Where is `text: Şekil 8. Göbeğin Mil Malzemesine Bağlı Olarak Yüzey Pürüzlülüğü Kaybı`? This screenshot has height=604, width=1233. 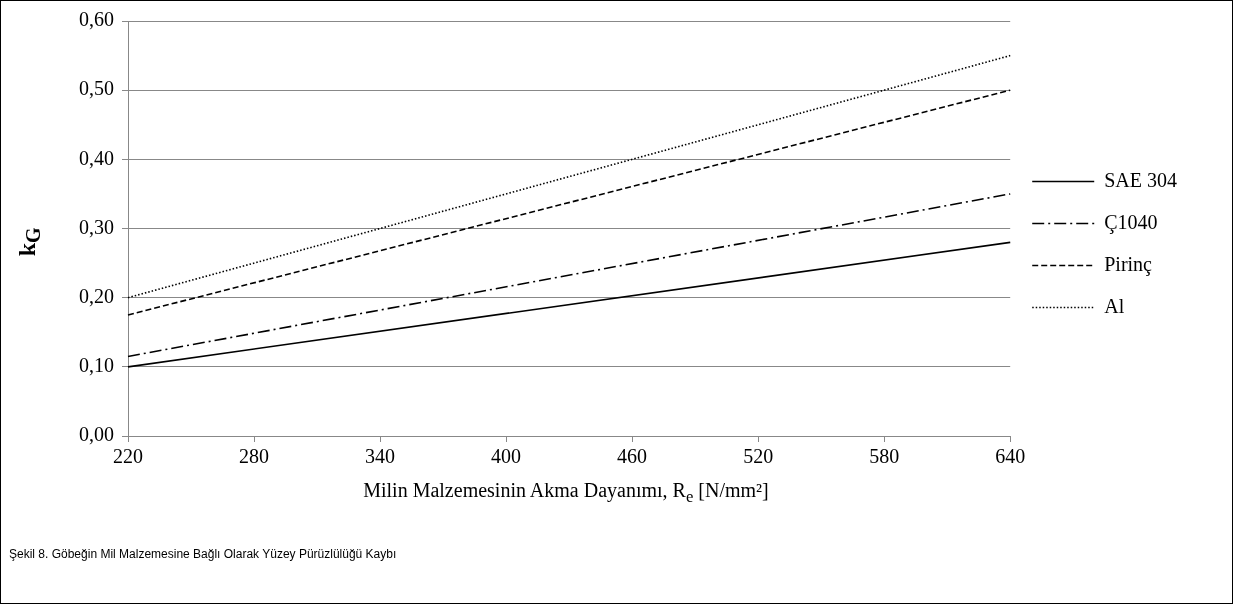 text: Şekil 8. Göbeğin Mil Malzemesine Bağlı Olarak Yüzey Pürüzlülüğü Kaybı is located at coordinates (203, 554).